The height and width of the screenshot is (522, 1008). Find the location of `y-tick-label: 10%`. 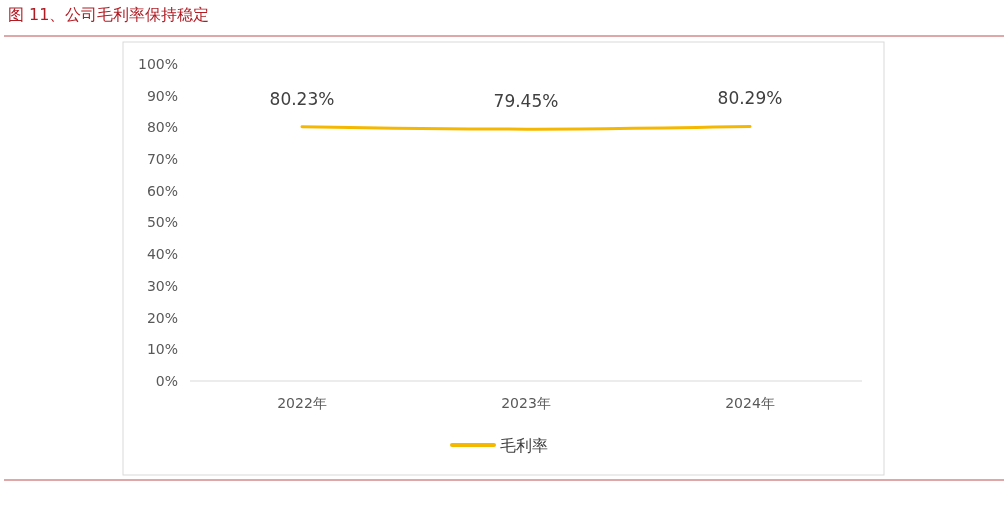

y-tick-label: 10% is located at coordinates (162, 349).